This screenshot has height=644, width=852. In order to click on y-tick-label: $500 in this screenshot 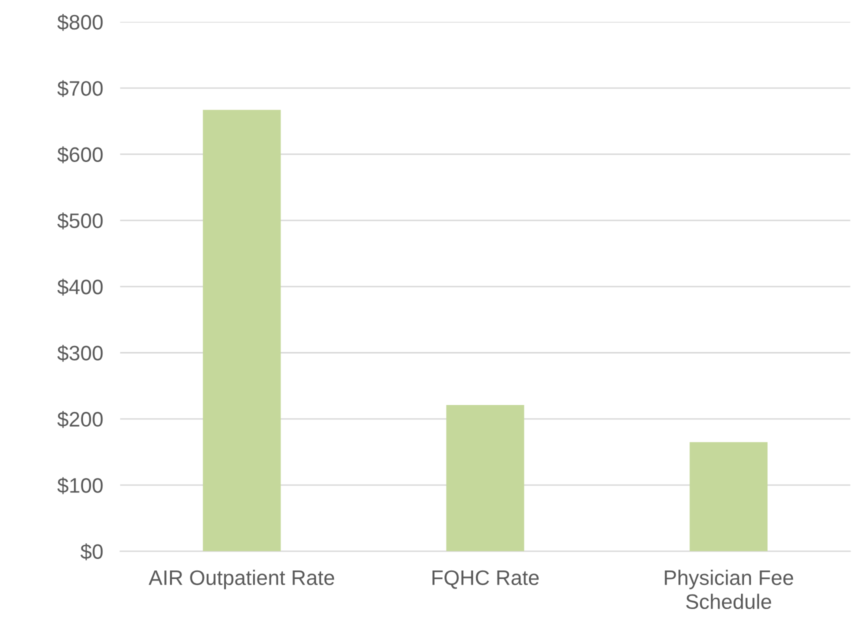, I will do `click(80, 221)`.